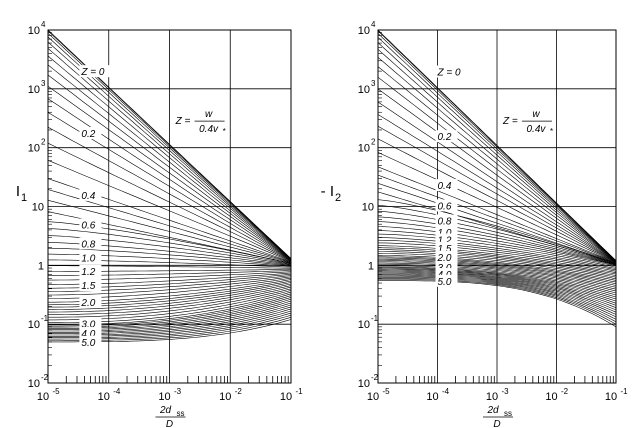 This screenshot has height=428, width=640. Describe the element at coordinates (87, 303) in the screenshot. I see `curve-label: 2.0` at that location.